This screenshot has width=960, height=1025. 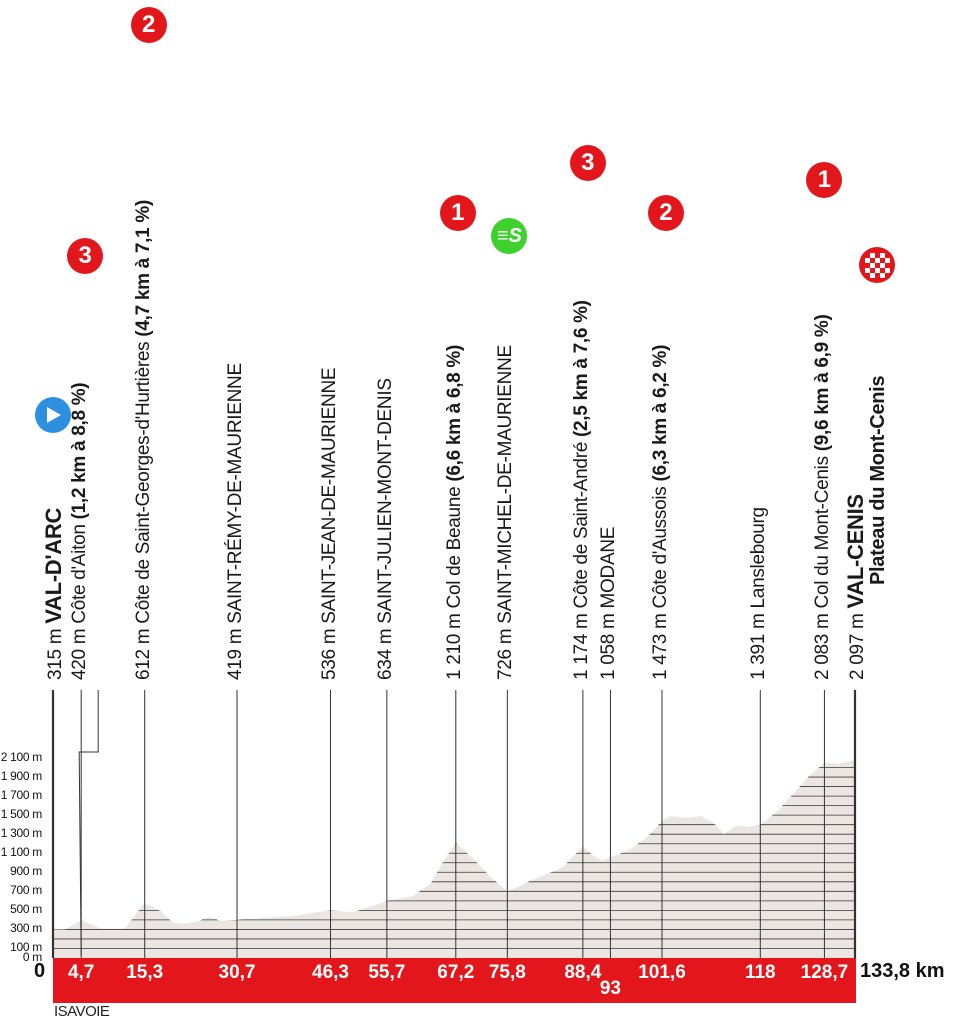 I want to click on start-icon, so click(x=53, y=415).